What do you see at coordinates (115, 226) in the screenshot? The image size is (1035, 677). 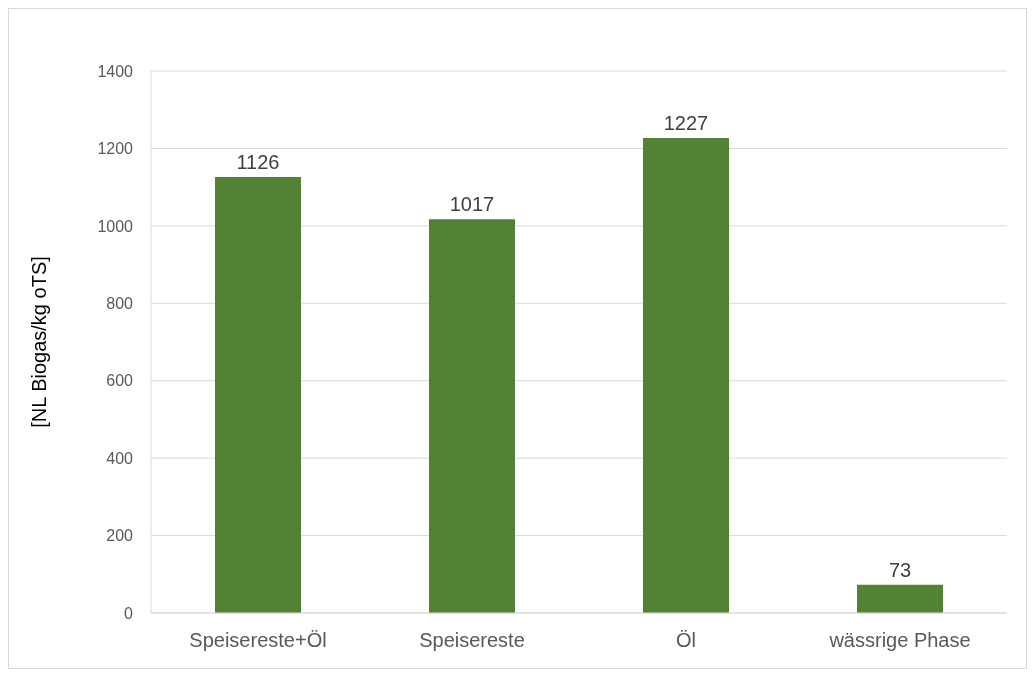 I see `y-tick-label: 1000` at bounding box center [115, 226].